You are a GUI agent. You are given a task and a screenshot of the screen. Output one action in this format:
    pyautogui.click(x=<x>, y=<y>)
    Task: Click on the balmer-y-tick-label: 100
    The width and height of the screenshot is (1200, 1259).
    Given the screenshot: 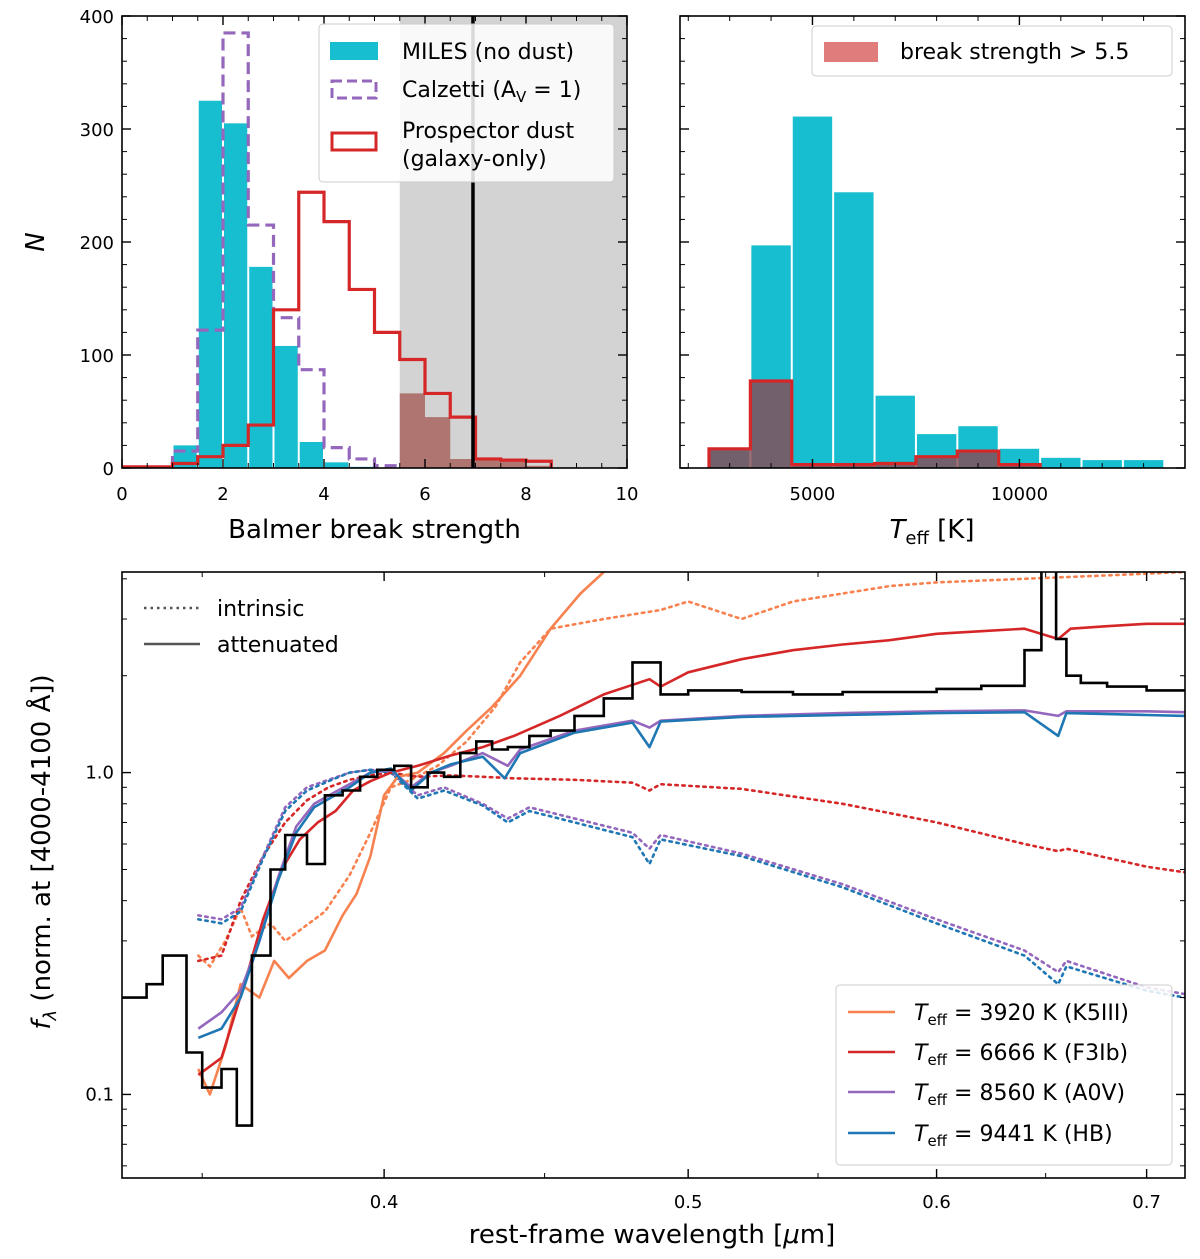 What is the action you would take?
    pyautogui.click(x=97, y=356)
    